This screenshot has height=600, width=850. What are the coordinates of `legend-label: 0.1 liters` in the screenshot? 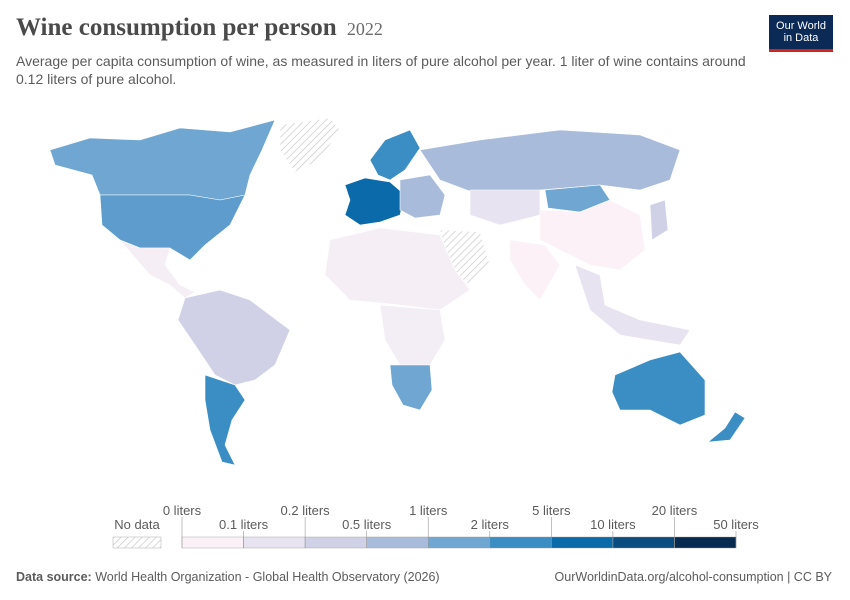 It's located at (244, 524).